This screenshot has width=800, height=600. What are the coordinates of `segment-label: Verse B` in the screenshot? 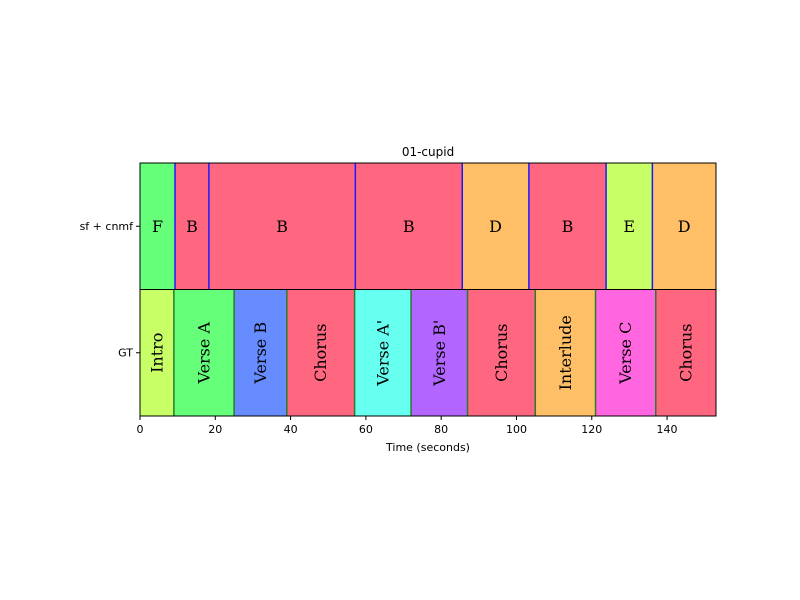 It's located at (260, 353).